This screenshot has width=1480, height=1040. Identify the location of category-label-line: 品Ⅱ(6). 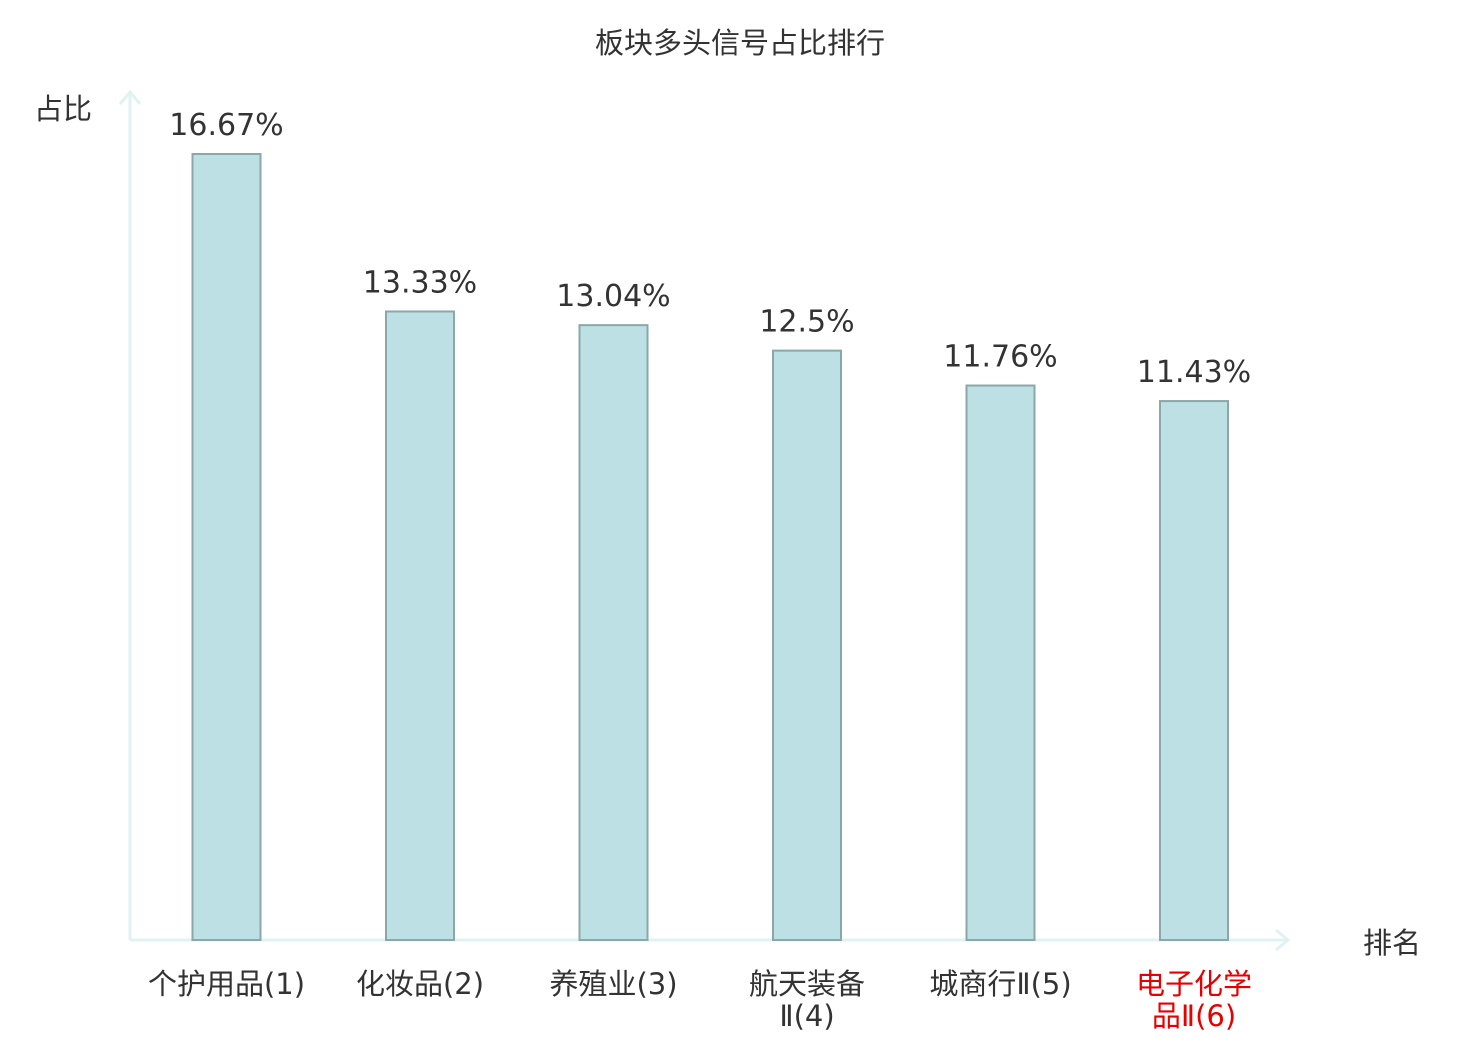
(1194, 1016).